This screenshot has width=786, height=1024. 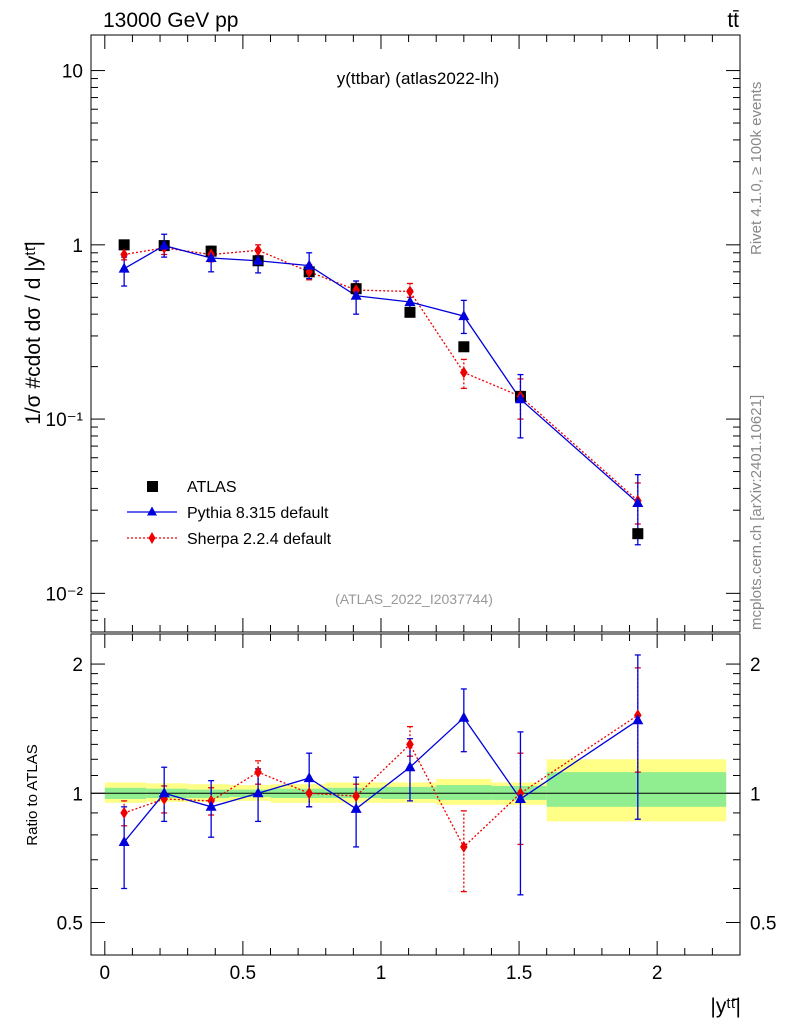 I want to click on main-y-tick-label: 10, so click(x=72, y=72).